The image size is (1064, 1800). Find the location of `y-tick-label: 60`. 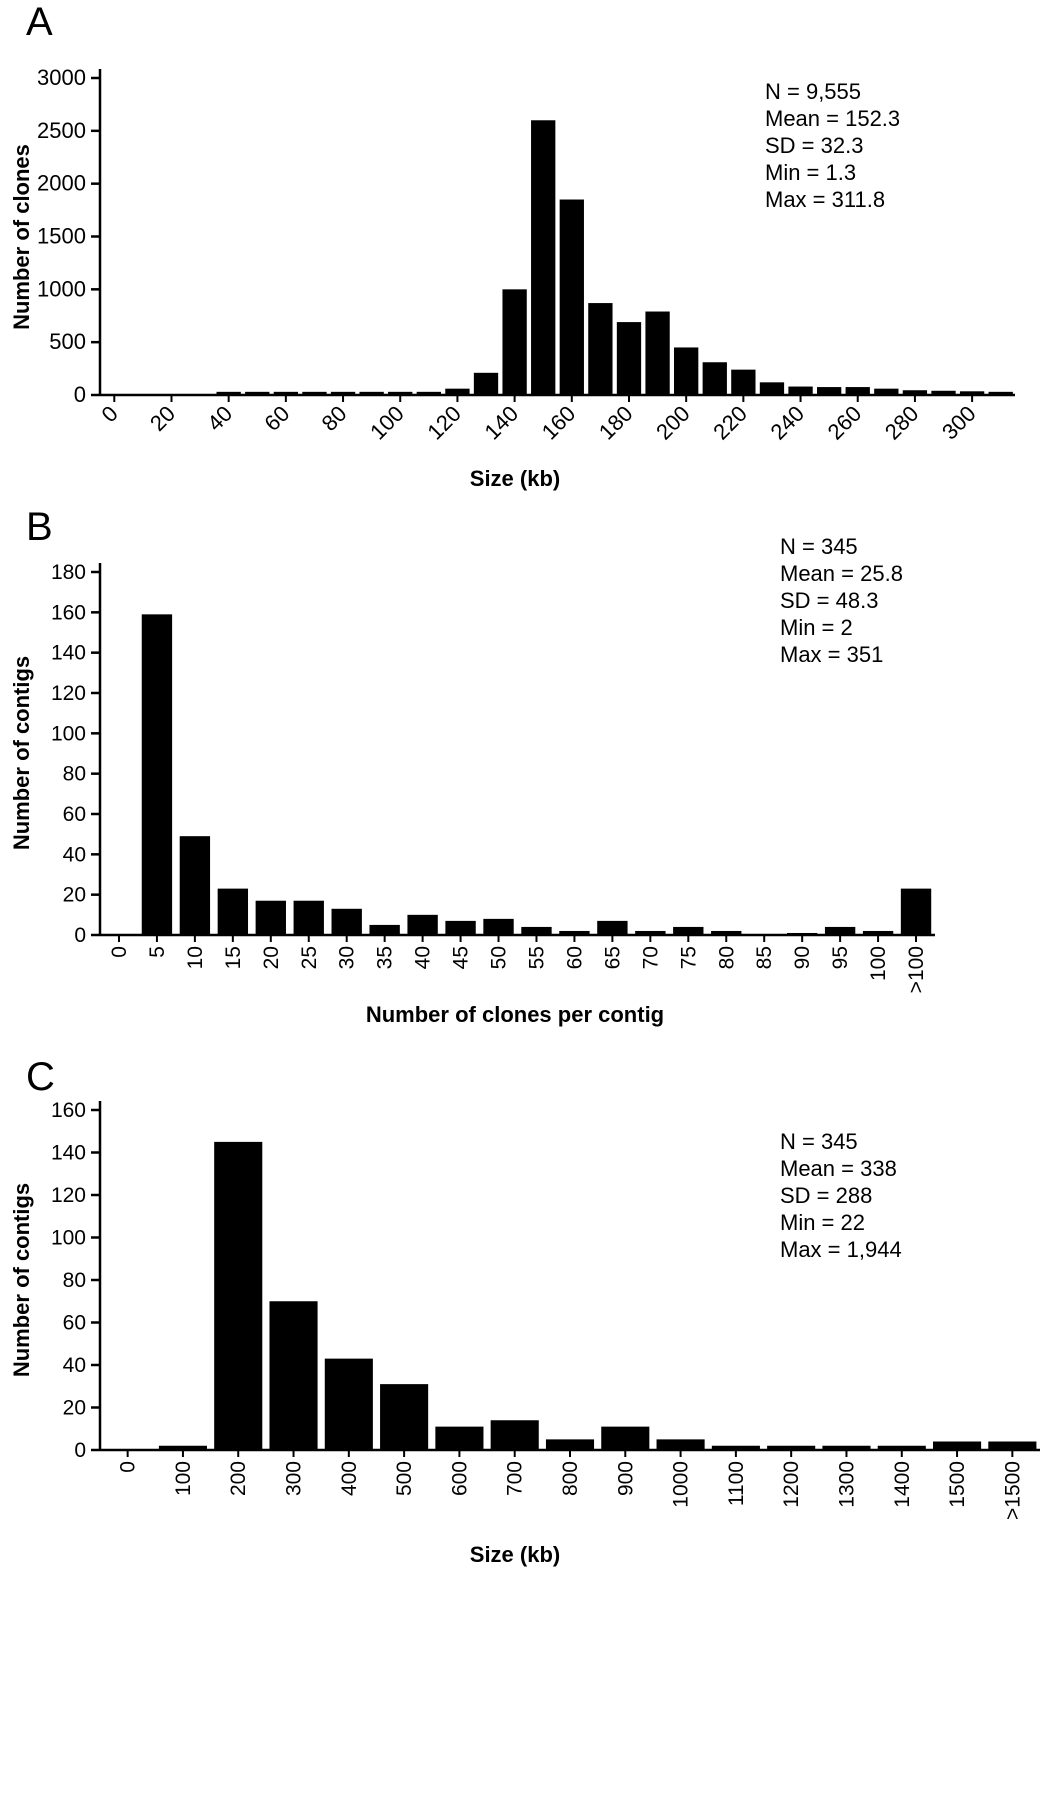

y-tick-label: 60 is located at coordinates (74, 1323).